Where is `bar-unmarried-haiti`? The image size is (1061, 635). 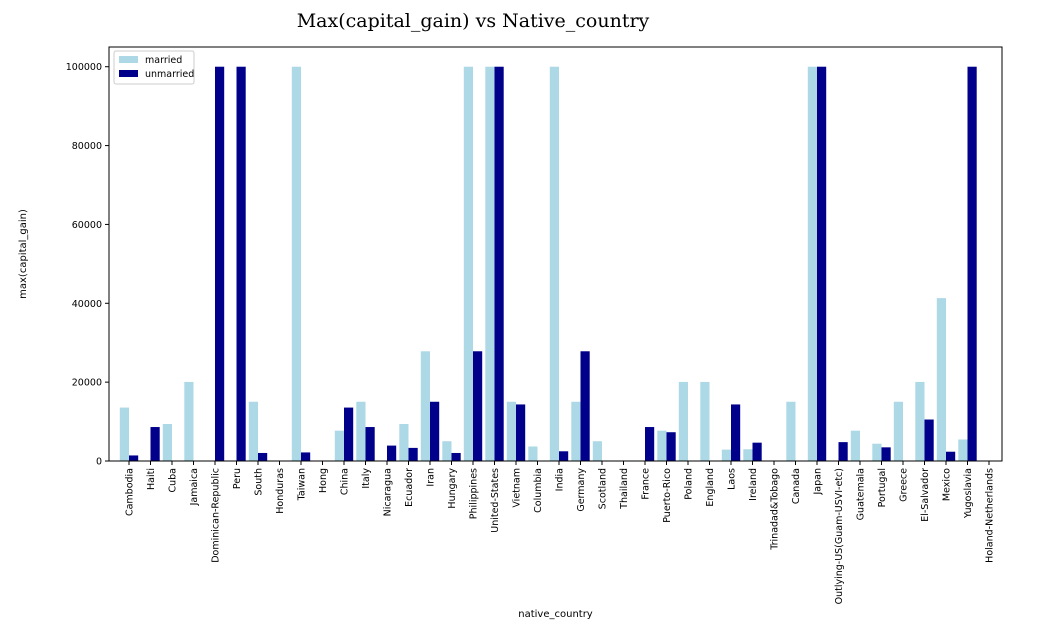 bar-unmarried-haiti is located at coordinates (155, 444).